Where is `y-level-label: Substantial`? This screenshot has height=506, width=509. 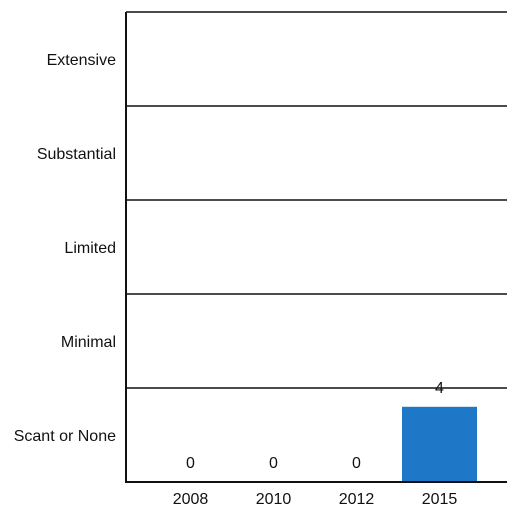
y-level-label: Substantial is located at coordinates (76, 154).